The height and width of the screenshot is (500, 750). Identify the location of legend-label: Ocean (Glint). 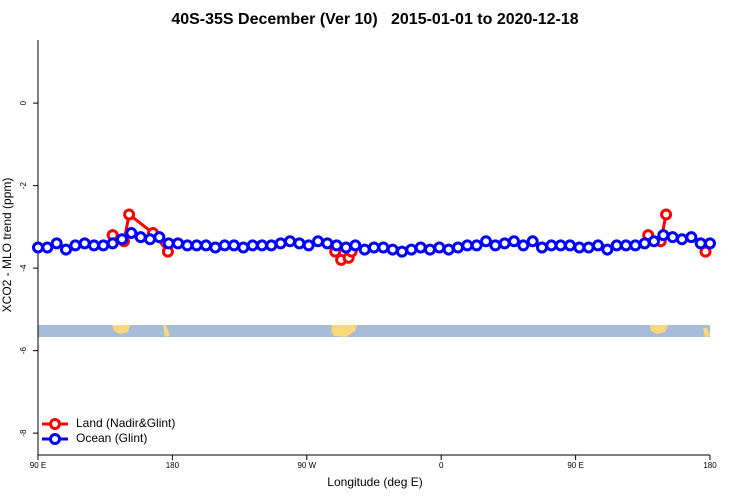
(111, 438).